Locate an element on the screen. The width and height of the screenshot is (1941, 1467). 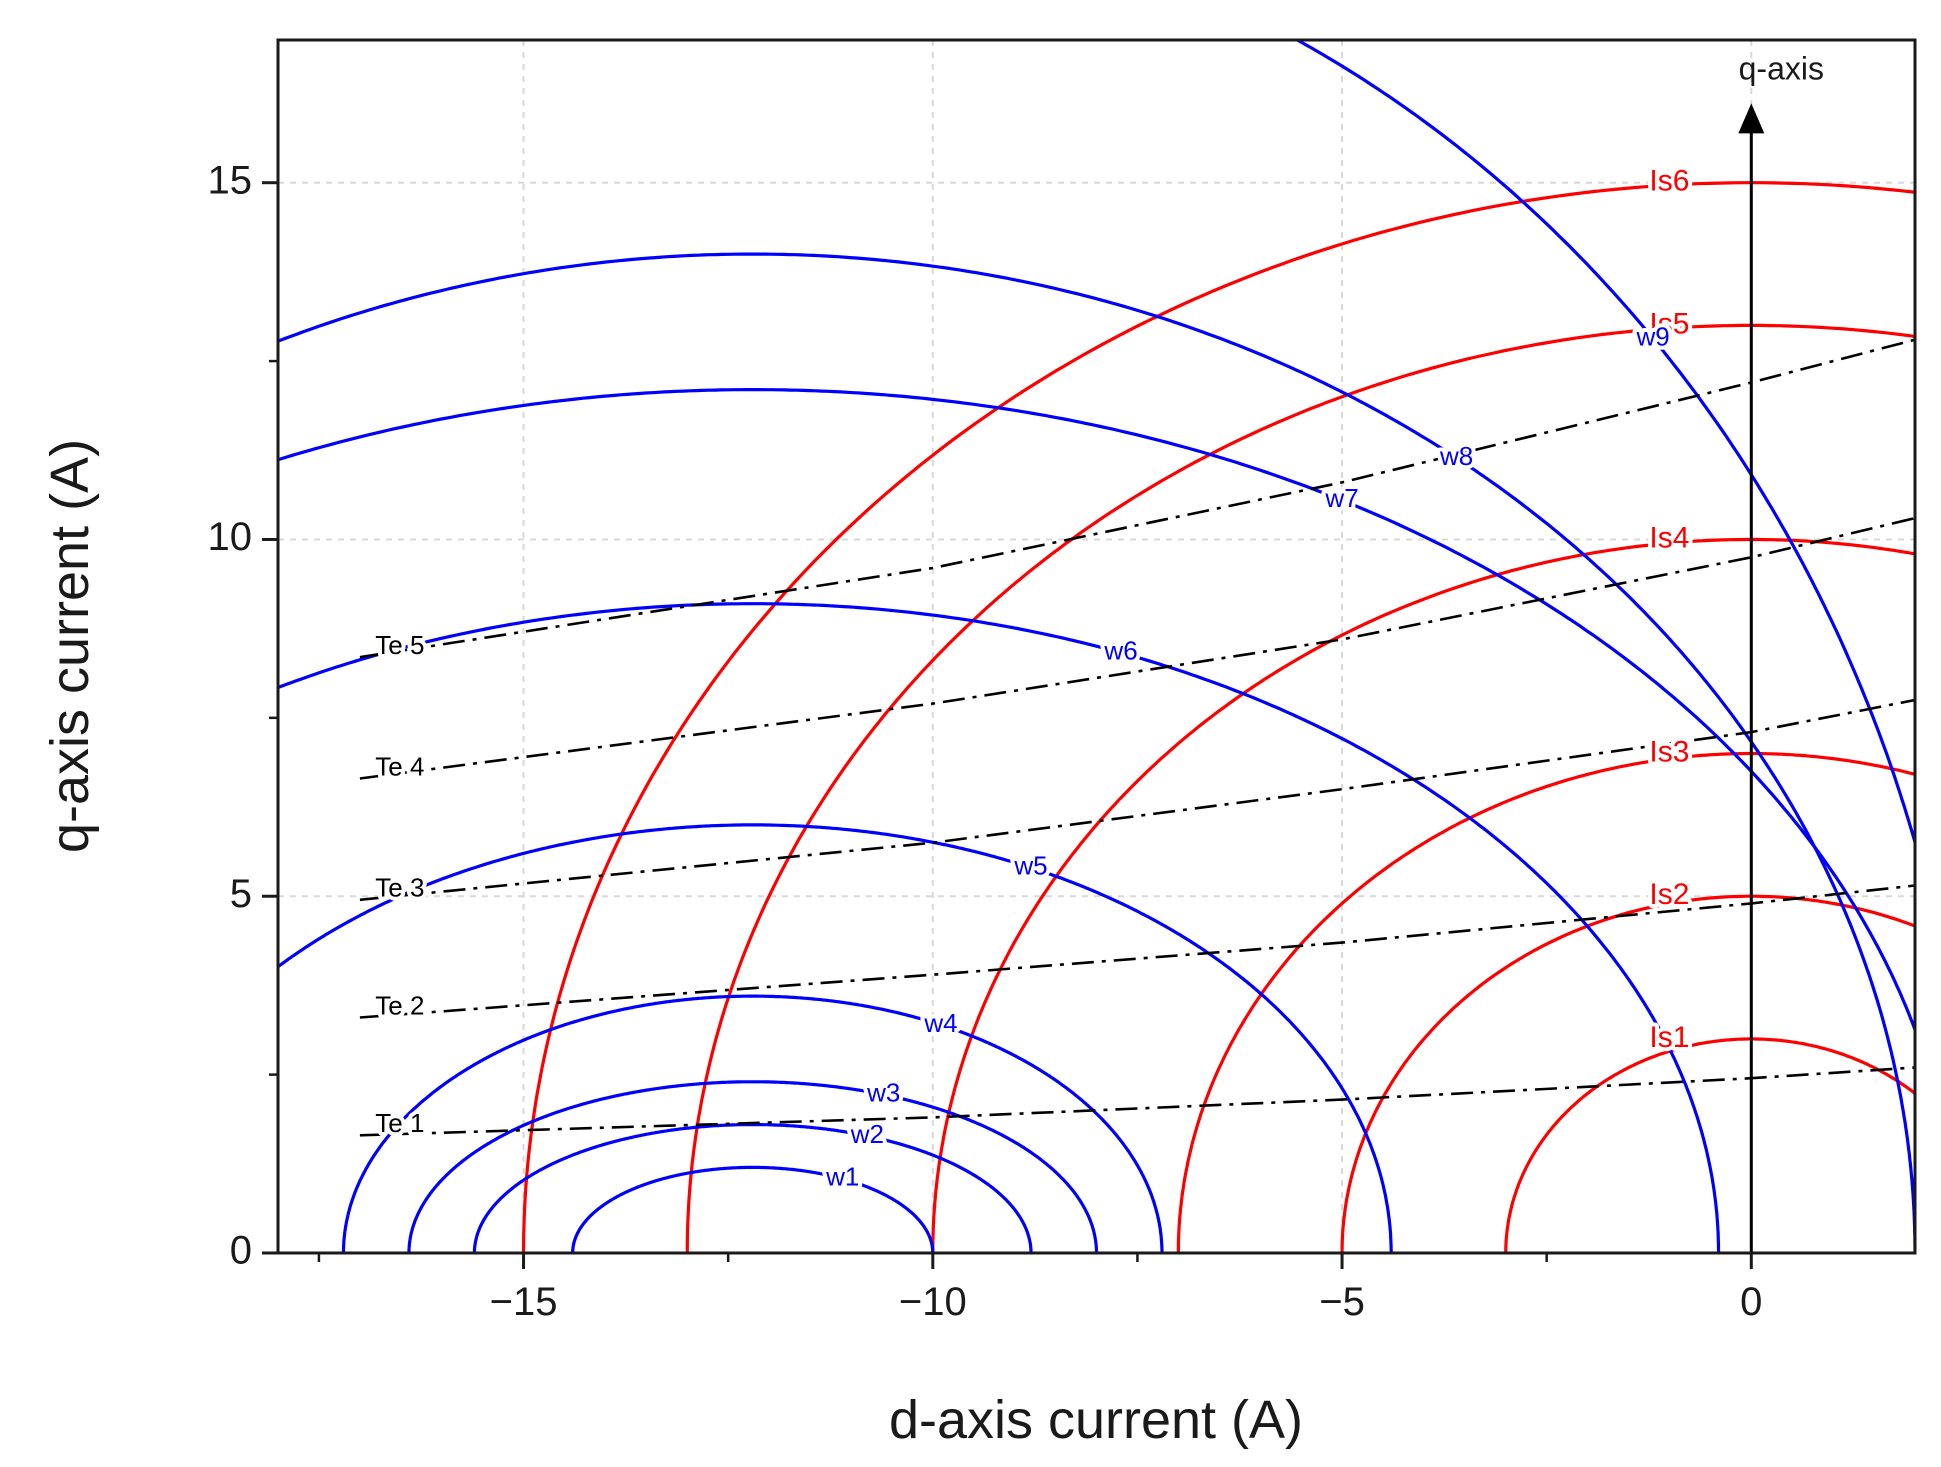
current-circle-is2 is located at coordinates (1641, 1074).